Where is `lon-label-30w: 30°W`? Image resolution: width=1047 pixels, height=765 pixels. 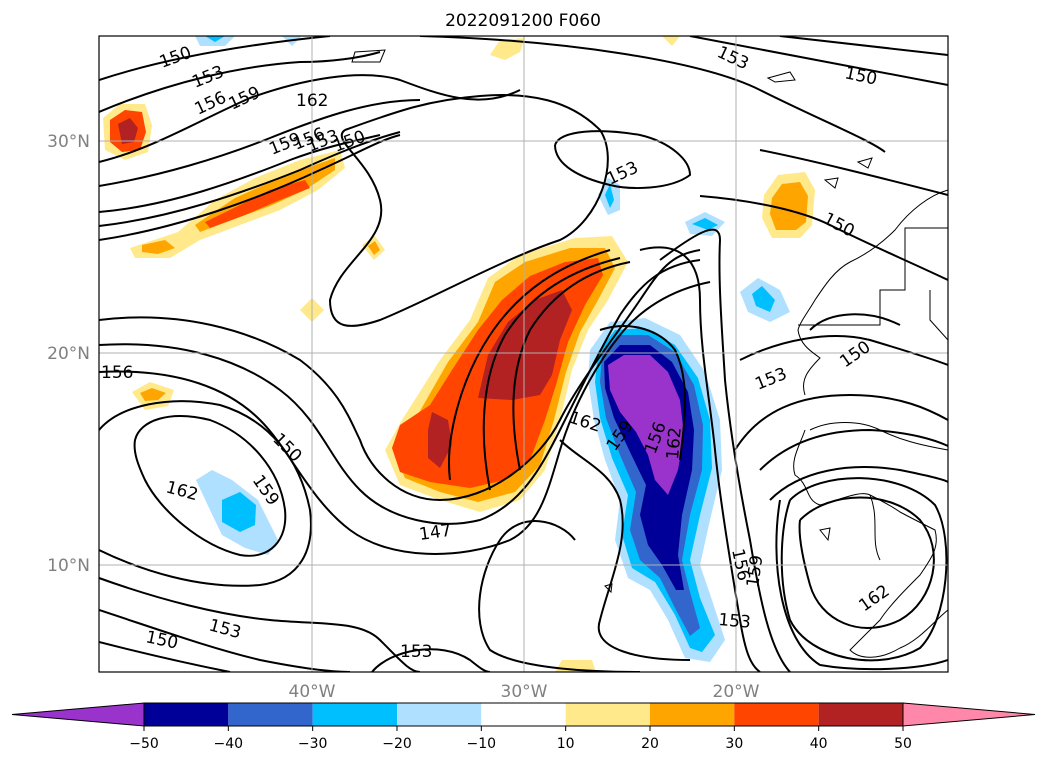
lon-label-30w: 30°W is located at coordinates (524, 692).